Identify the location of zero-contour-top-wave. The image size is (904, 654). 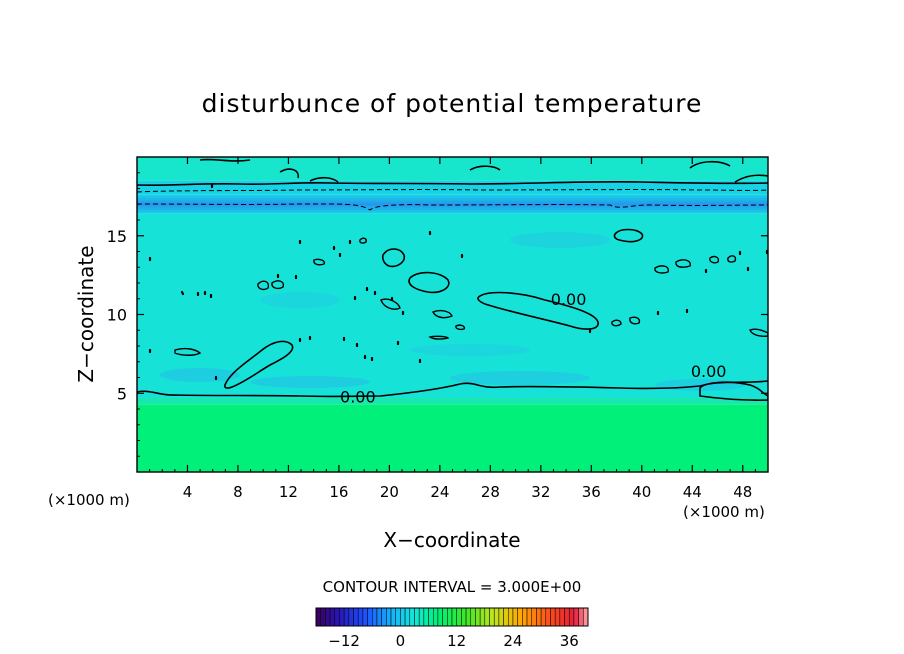
(483, 170).